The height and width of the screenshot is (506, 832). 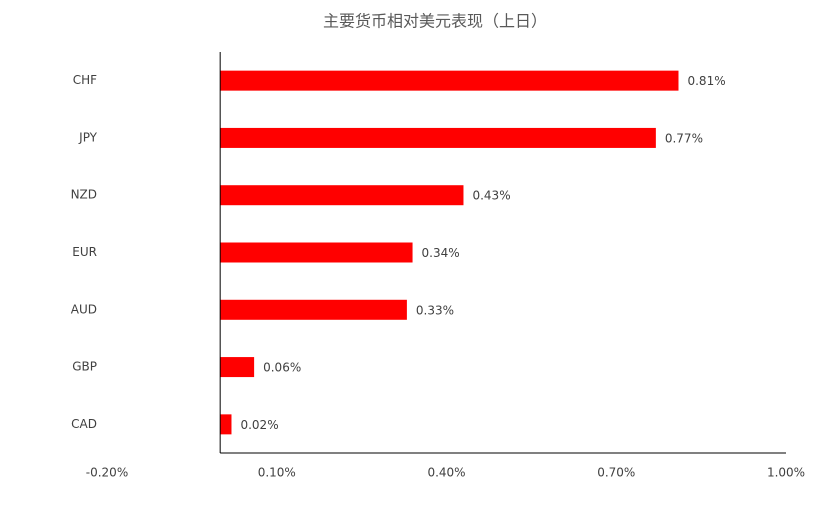 I want to click on value-label: 0.81%, so click(x=706, y=81).